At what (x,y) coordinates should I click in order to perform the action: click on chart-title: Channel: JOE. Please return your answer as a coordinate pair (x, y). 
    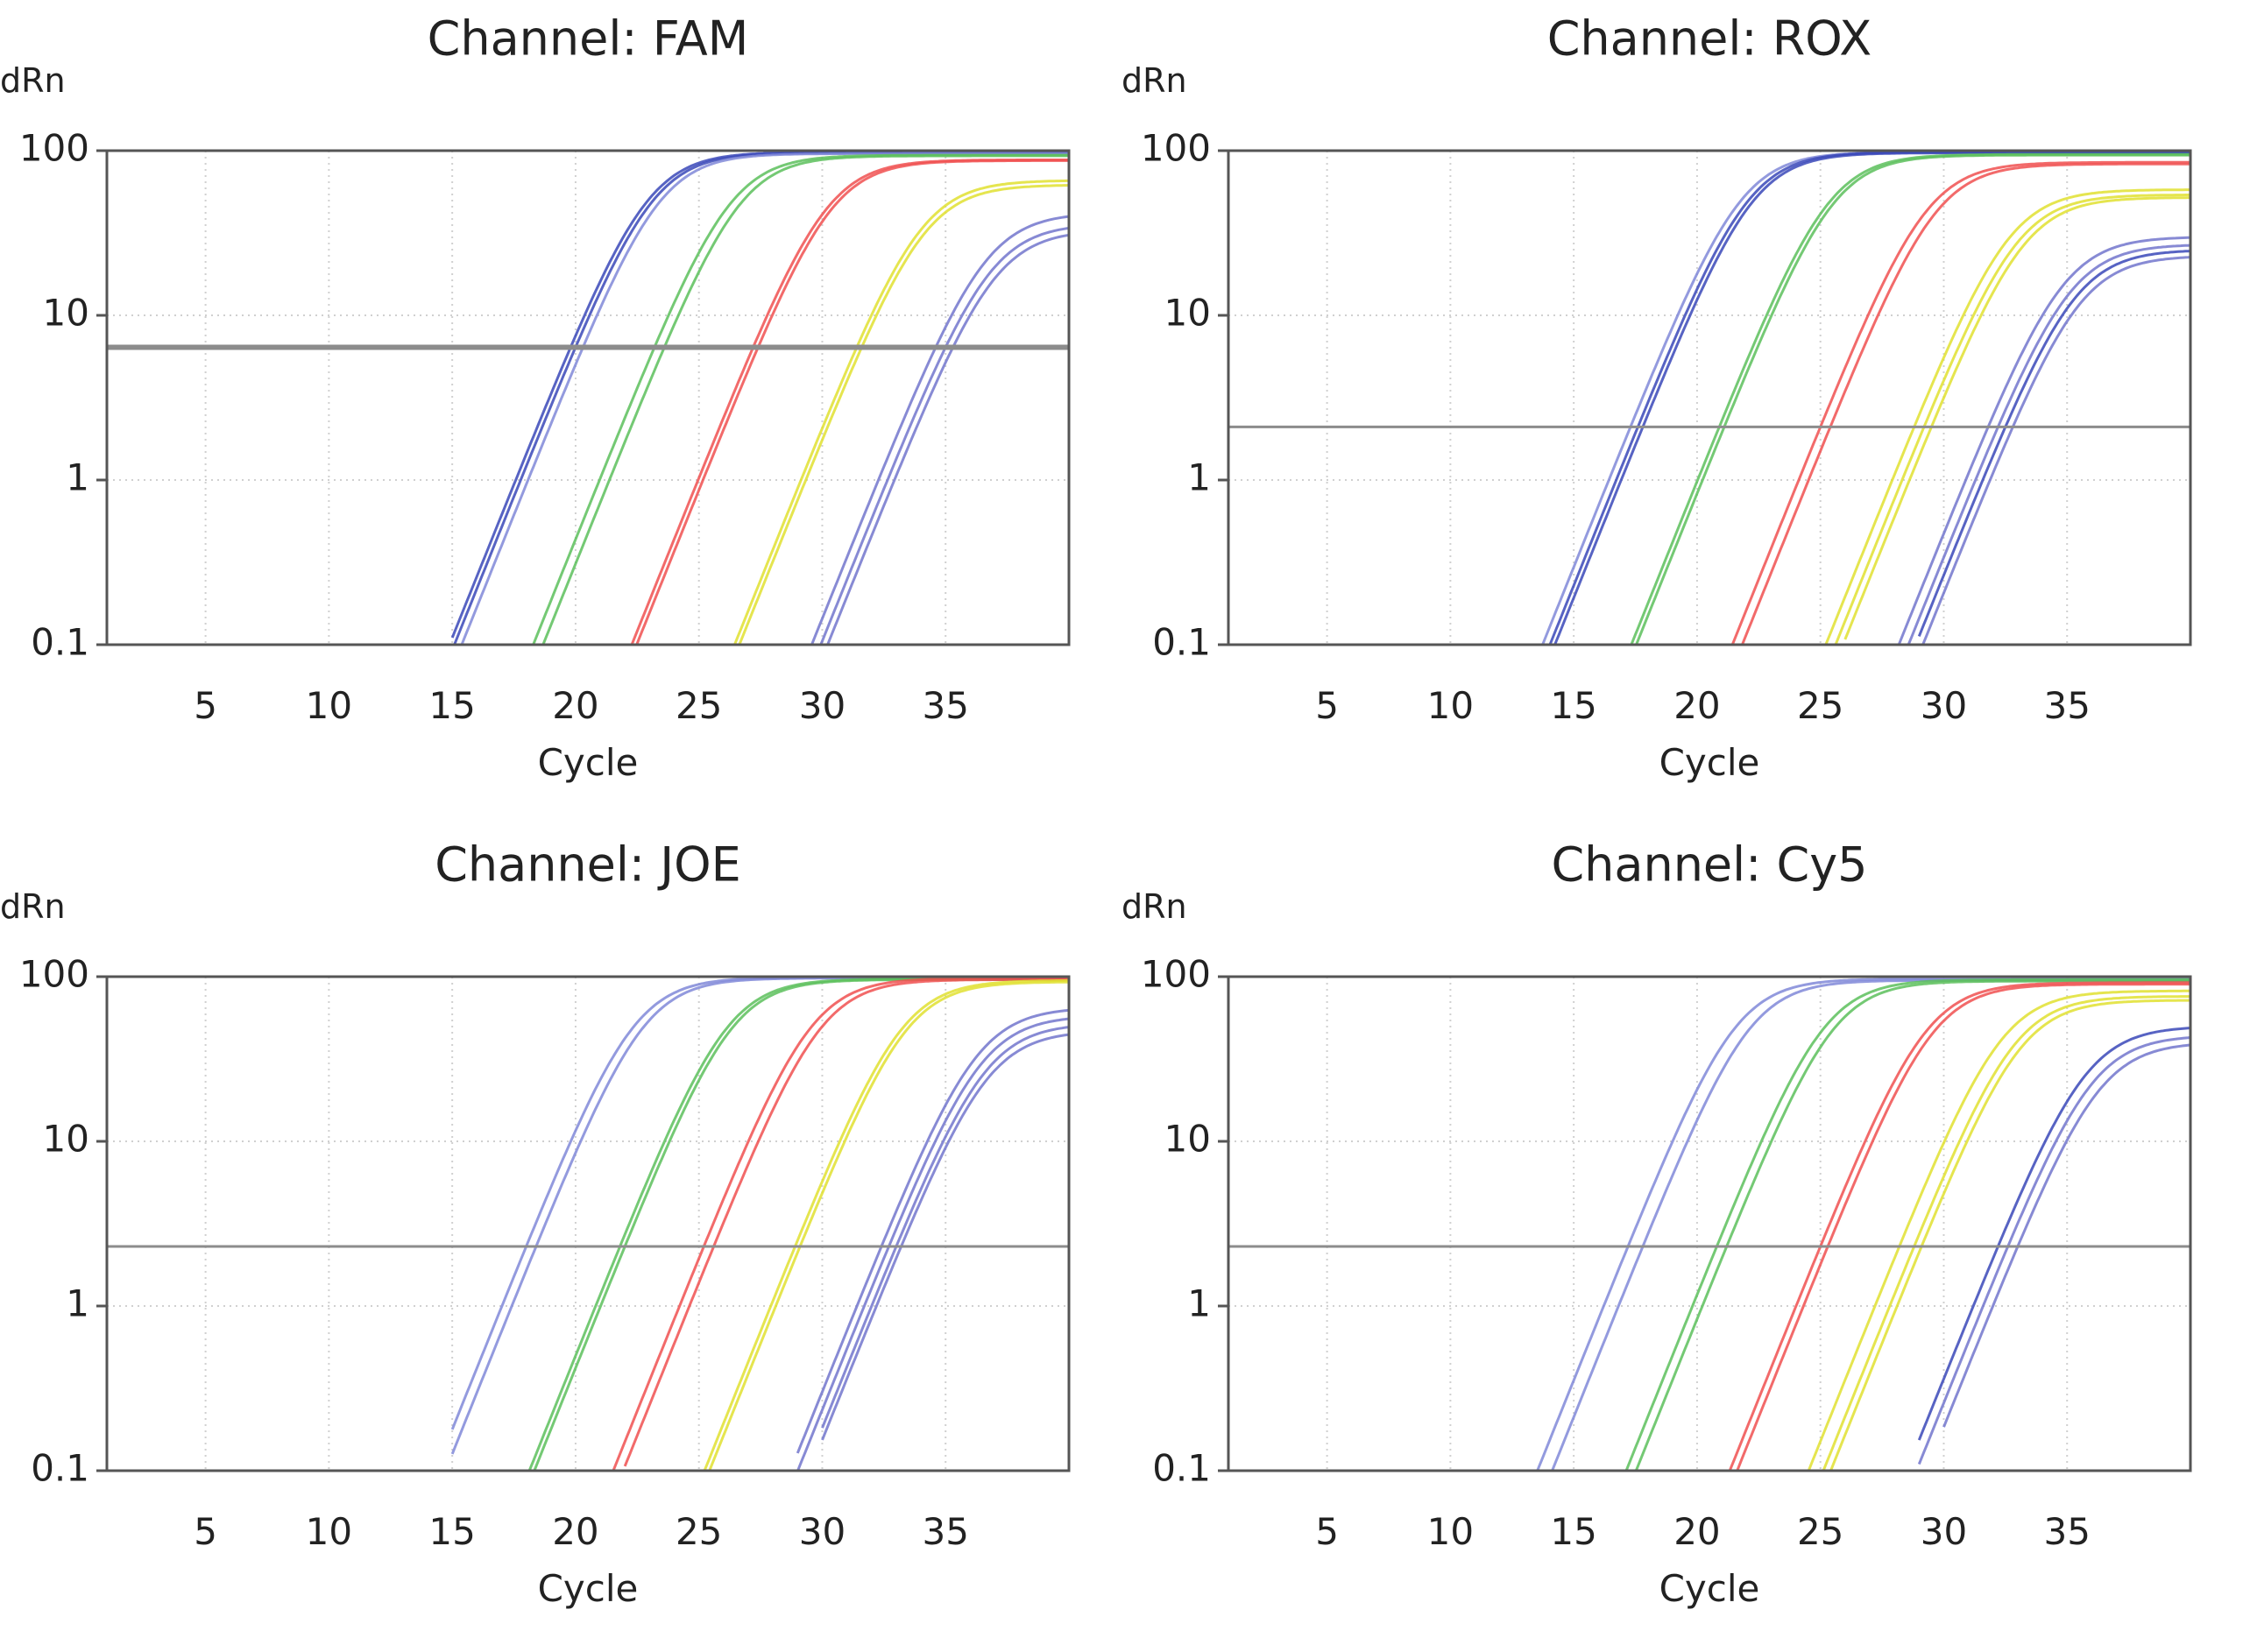
    Looking at the image, I should click on (588, 865).